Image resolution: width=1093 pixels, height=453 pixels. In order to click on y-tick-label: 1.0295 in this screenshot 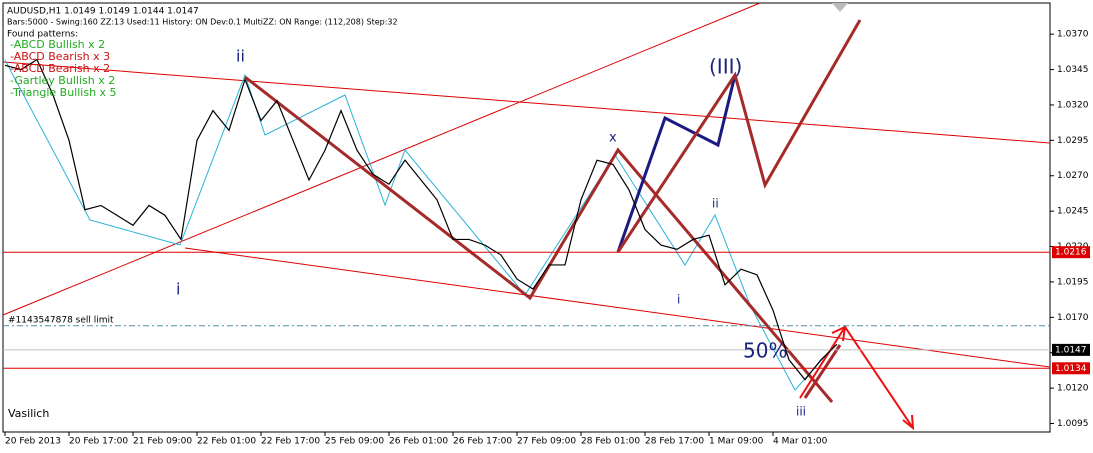, I will do `click(1073, 141)`.